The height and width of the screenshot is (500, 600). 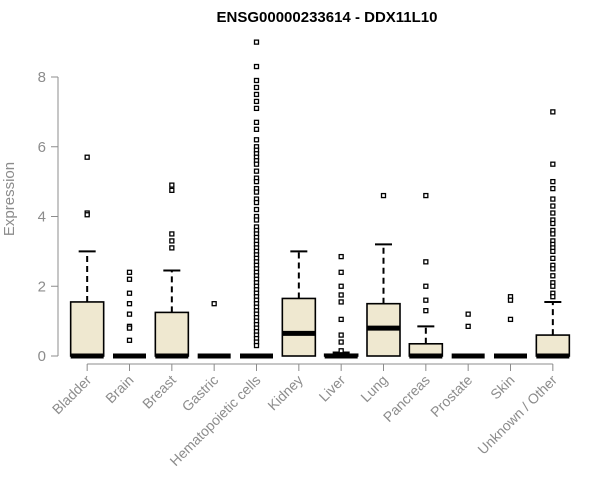 What do you see at coordinates (119, 389) in the screenshot?
I see `x-tick-label: Brain` at bounding box center [119, 389].